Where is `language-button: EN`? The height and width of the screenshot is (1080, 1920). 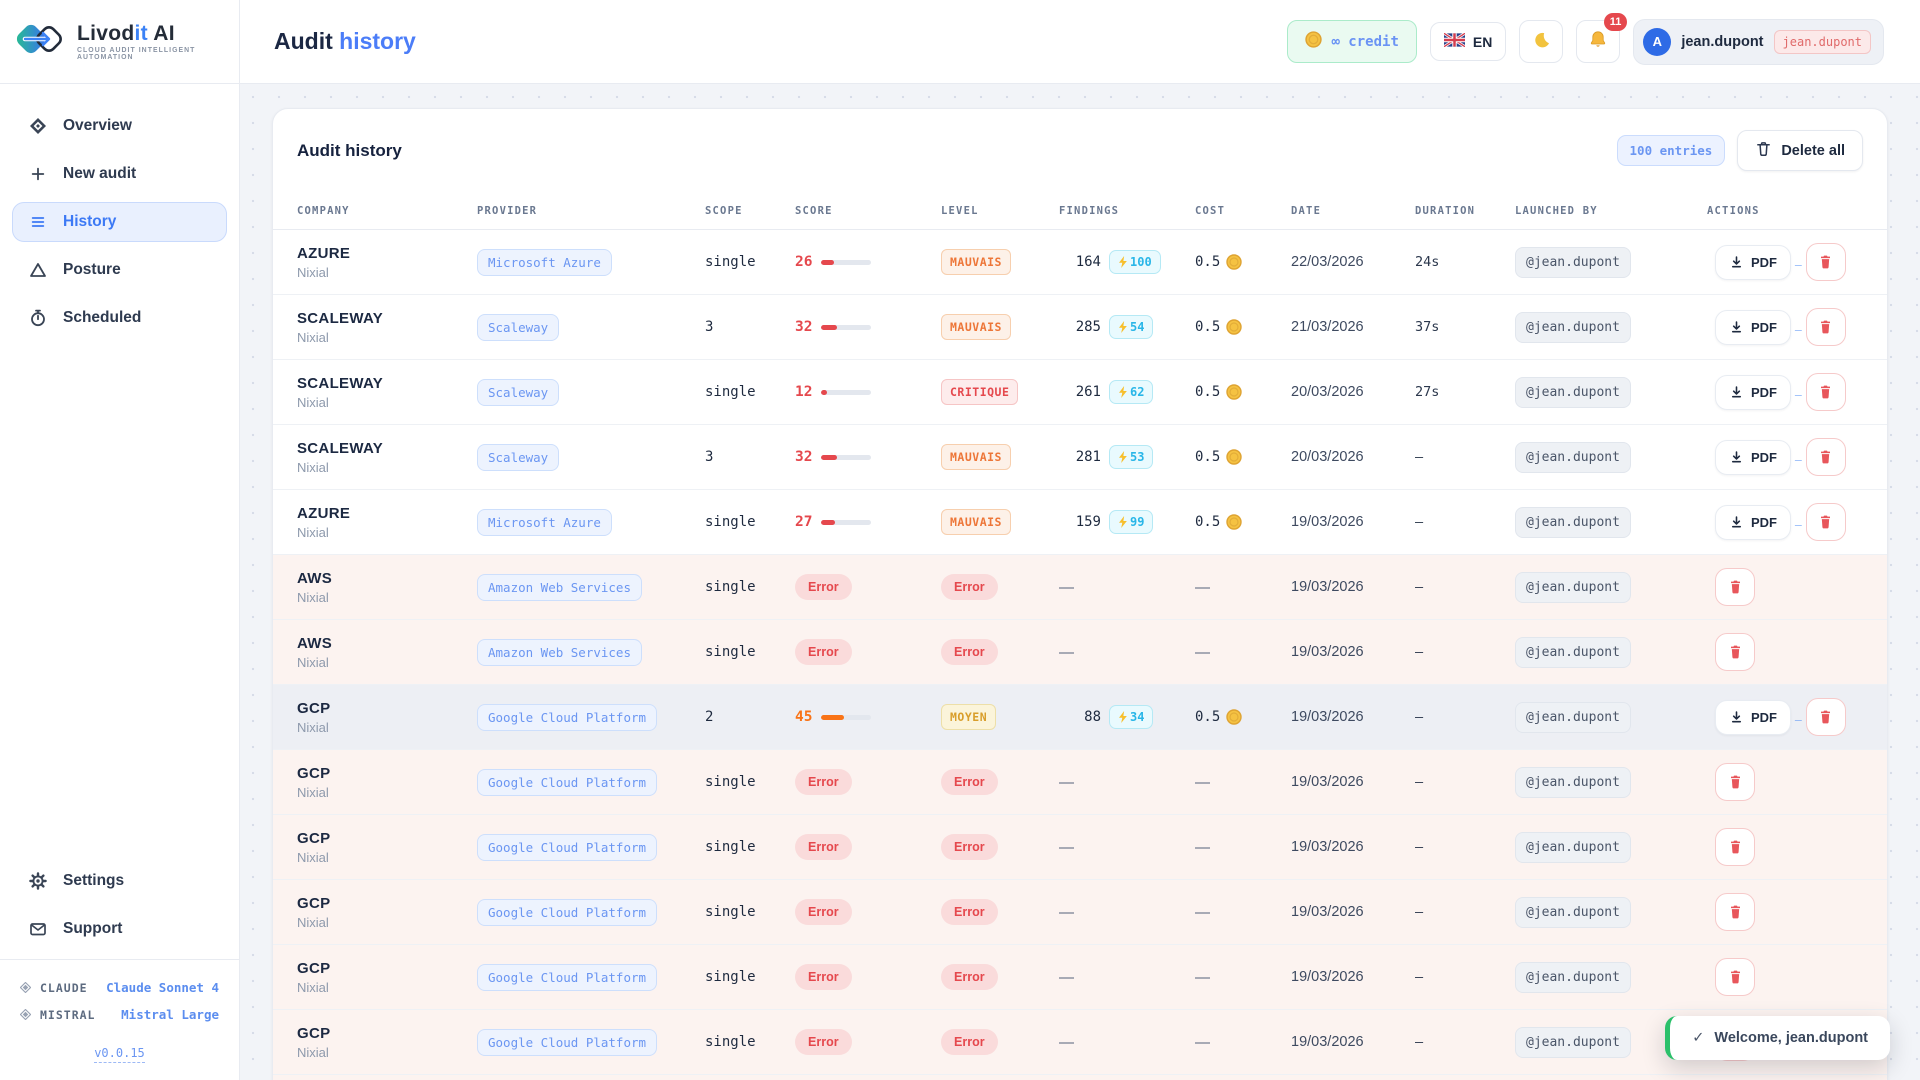 language-button: EN is located at coordinates (1468, 41).